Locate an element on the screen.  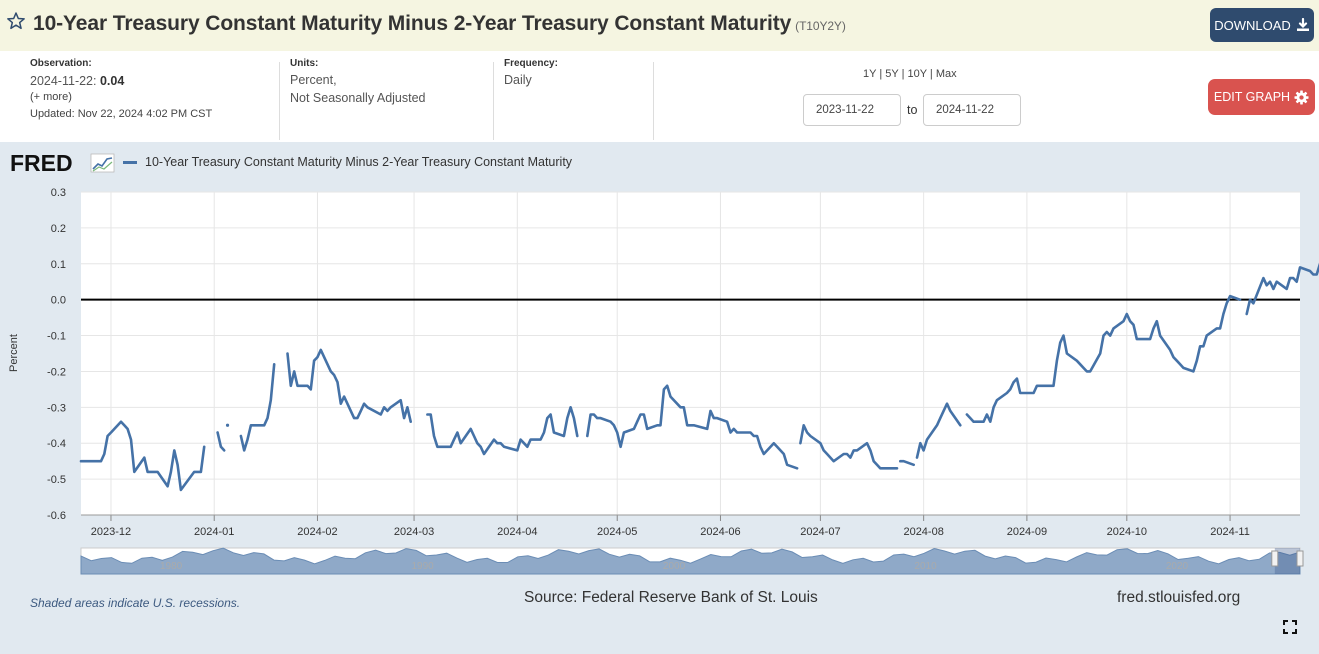
units-line2: Not Seasonally Adjusted is located at coordinates (358, 98).